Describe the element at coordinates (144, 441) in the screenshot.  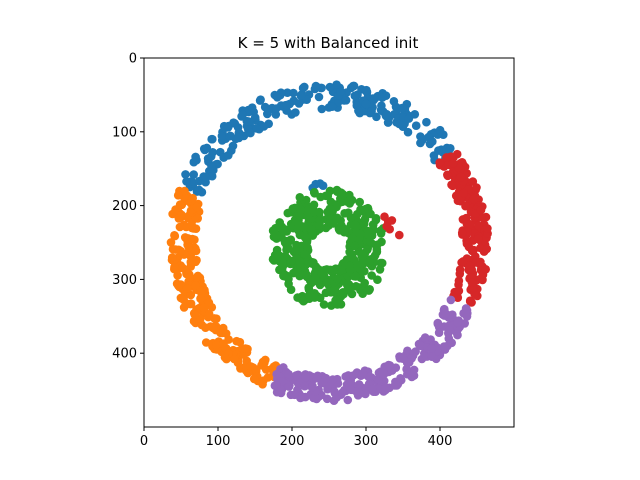
I see `x-tick-label: 0` at that location.